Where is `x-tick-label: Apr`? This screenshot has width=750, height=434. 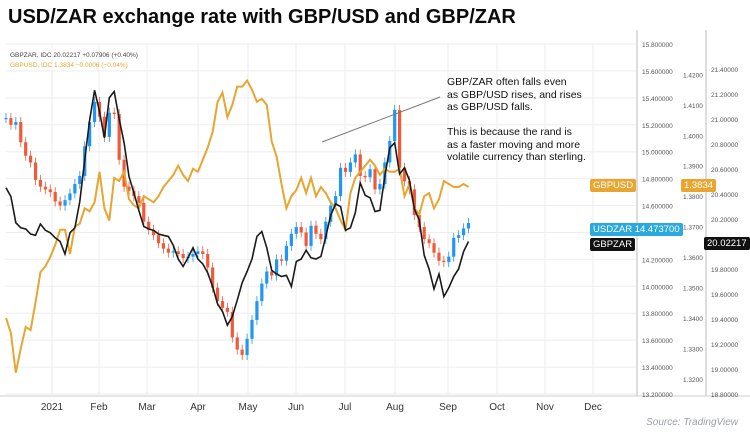
x-tick-label: Apr is located at coordinates (198, 407).